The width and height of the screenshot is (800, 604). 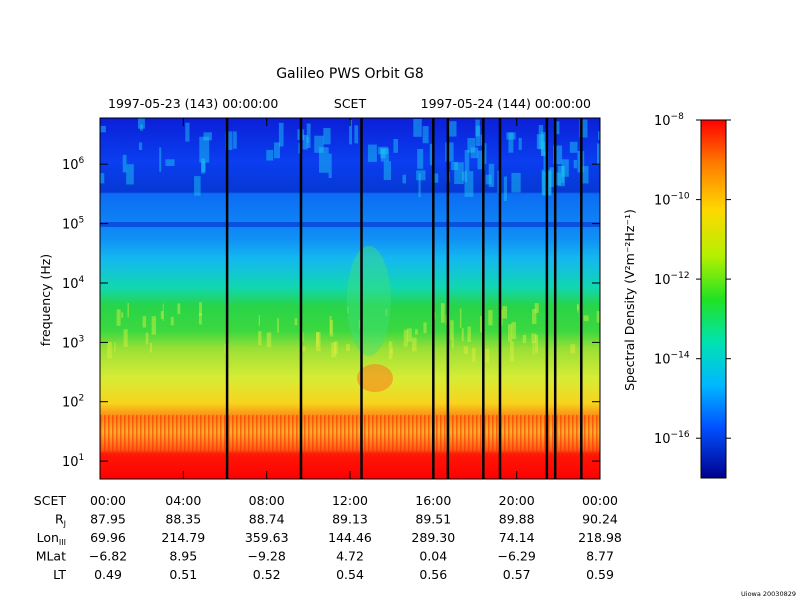 I want to click on footer-stamp: Uiowa 20030829, so click(x=768, y=594).